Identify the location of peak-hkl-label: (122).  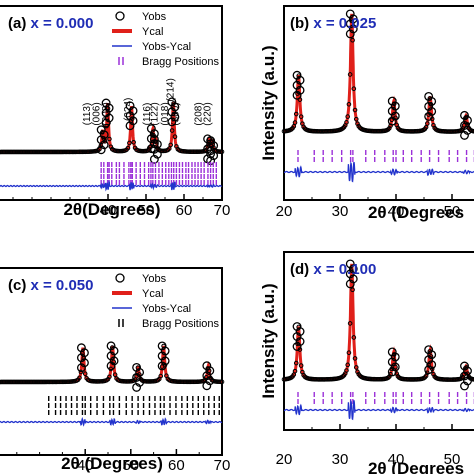
(154, 113).